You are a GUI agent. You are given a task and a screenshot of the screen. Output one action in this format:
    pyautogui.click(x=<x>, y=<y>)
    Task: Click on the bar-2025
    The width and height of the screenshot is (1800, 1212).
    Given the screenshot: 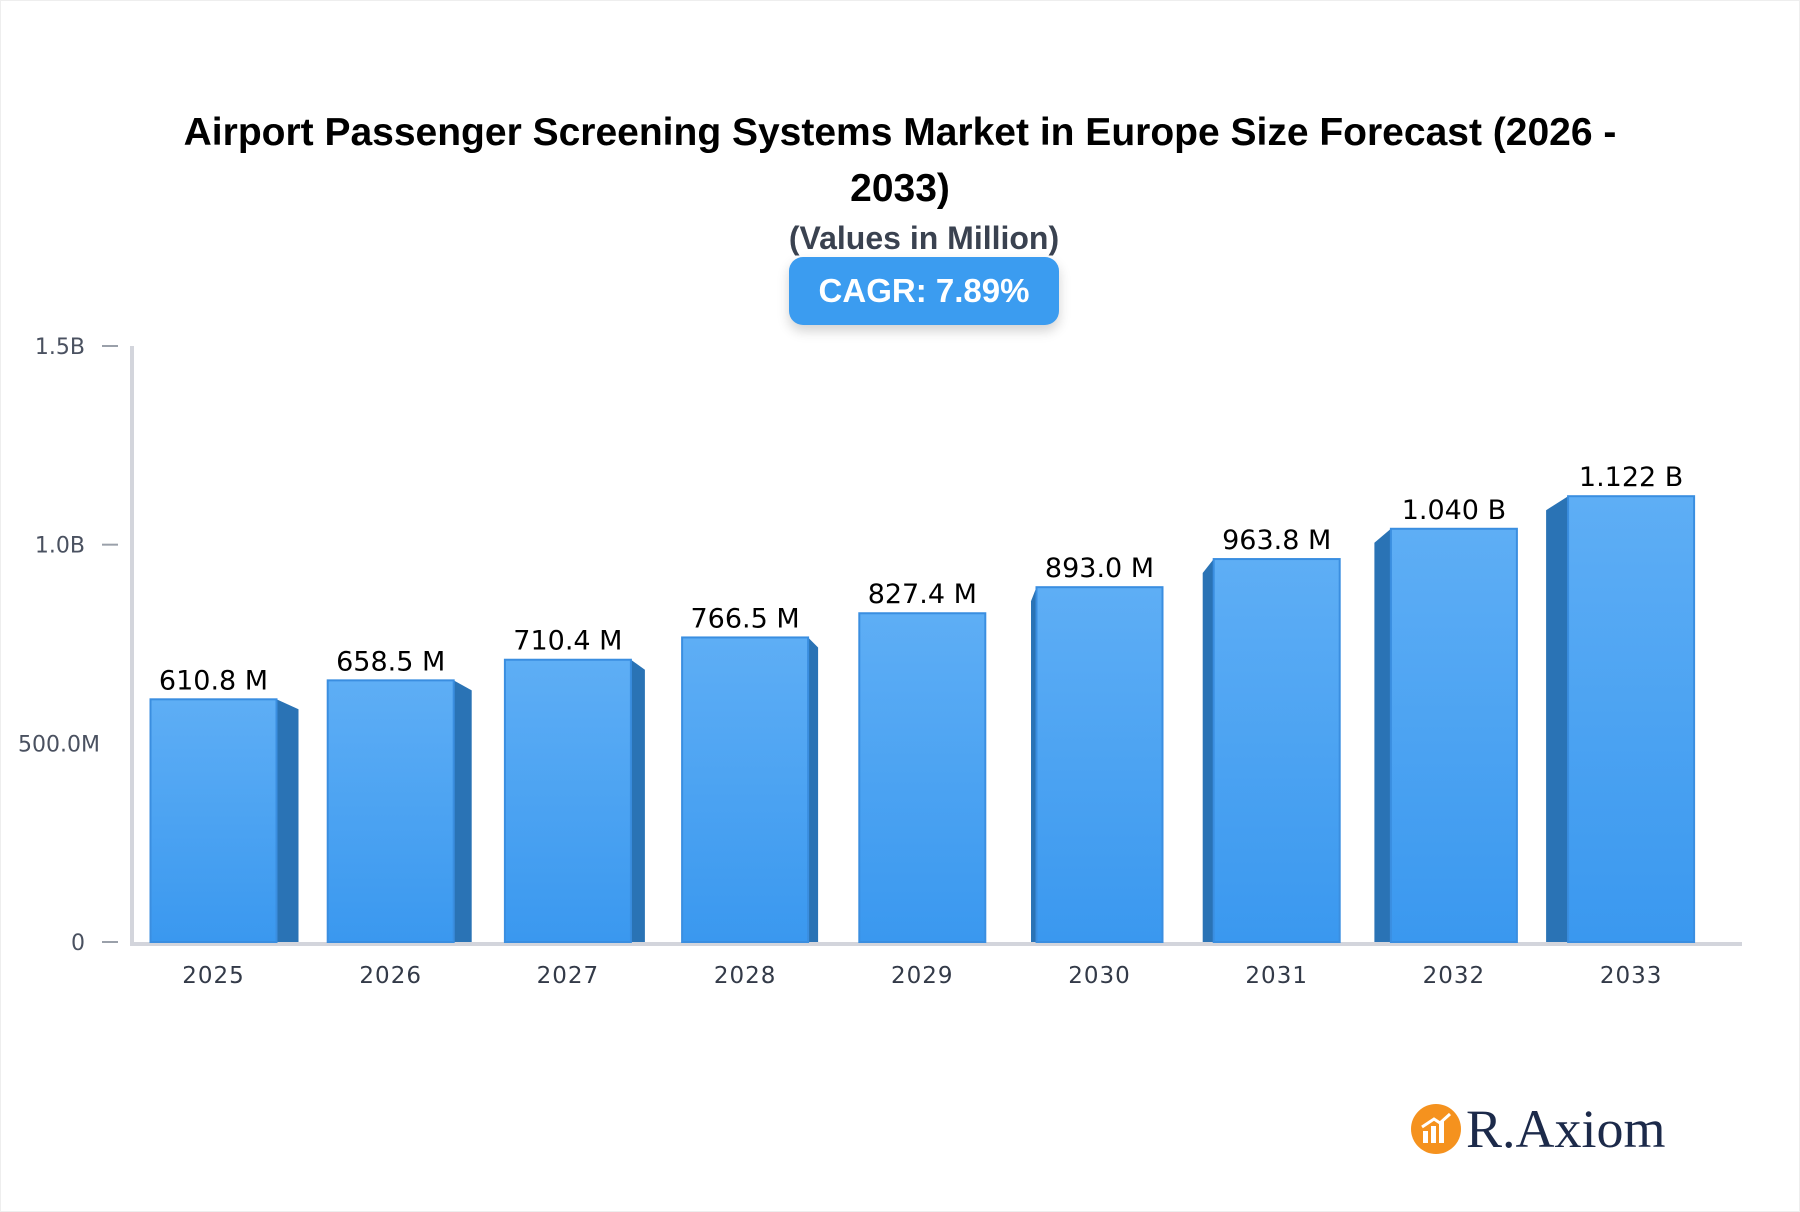 What is the action you would take?
    pyautogui.click(x=213, y=820)
    